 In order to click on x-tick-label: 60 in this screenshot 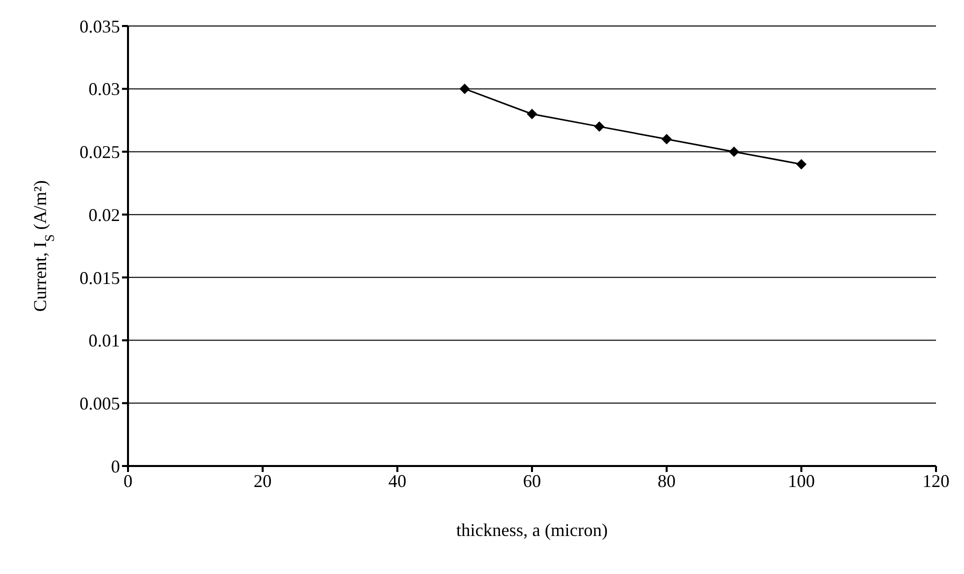, I will do `click(532, 480)`.